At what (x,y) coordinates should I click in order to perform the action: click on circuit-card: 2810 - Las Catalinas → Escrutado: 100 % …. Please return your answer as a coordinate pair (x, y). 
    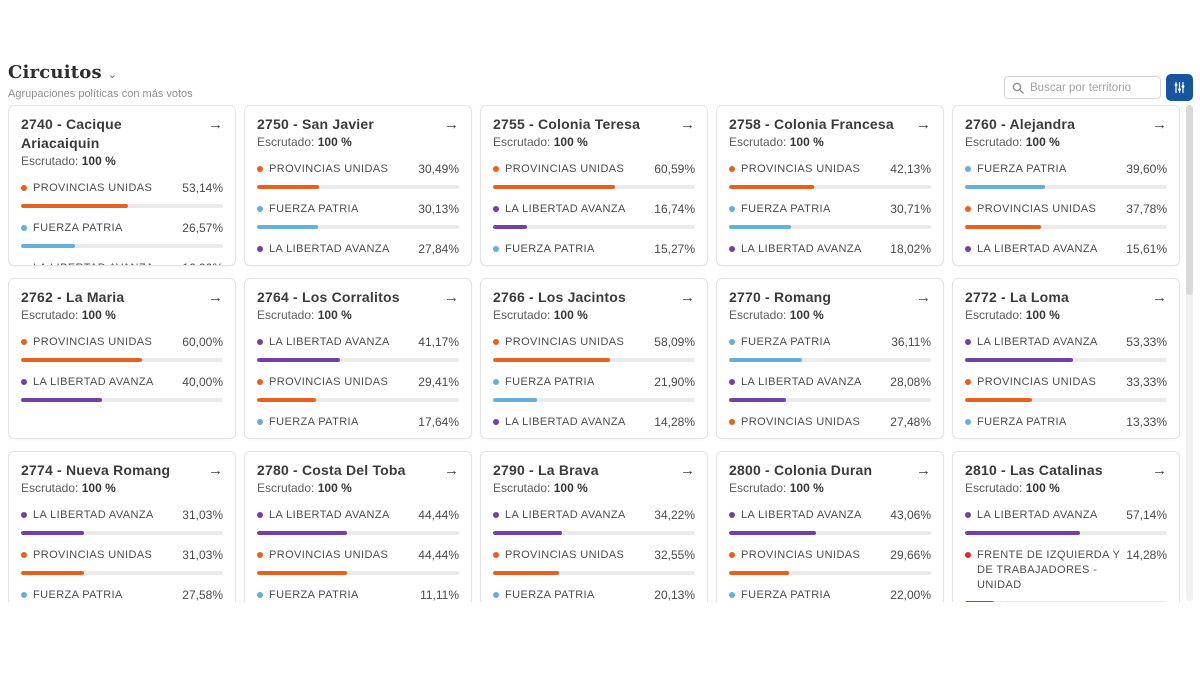
    Looking at the image, I should click on (1066, 526).